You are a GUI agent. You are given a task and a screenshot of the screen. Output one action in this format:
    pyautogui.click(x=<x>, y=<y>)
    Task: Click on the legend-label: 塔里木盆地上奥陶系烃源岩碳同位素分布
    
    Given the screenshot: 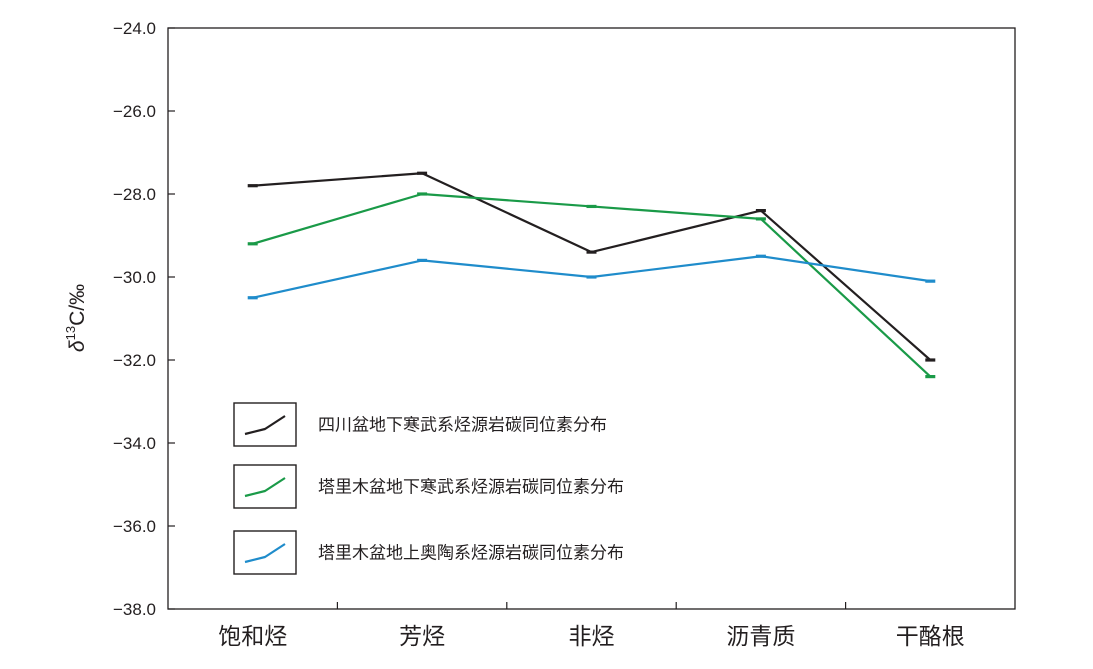 What is the action you would take?
    pyautogui.click(x=471, y=554)
    